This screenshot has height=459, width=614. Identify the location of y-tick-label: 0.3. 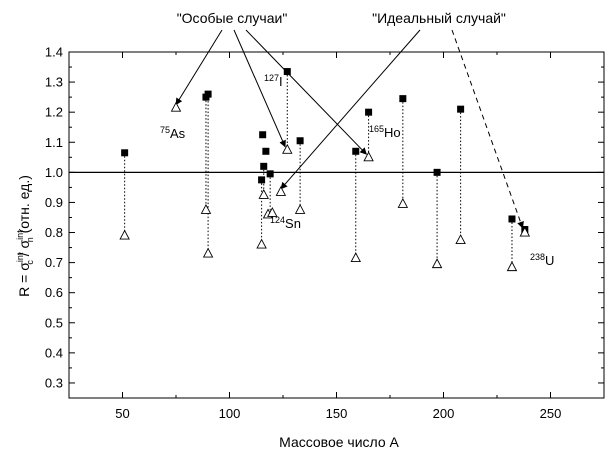
(54, 382).